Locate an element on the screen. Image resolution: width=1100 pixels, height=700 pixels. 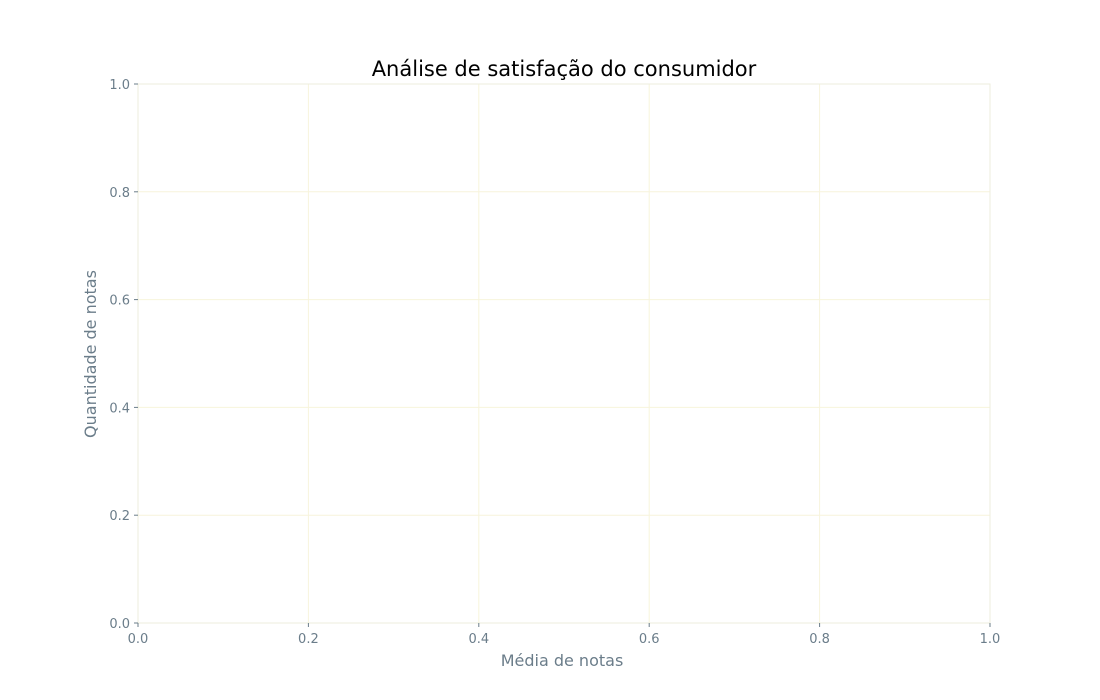
x-tick-label: 0.6 is located at coordinates (649, 639).